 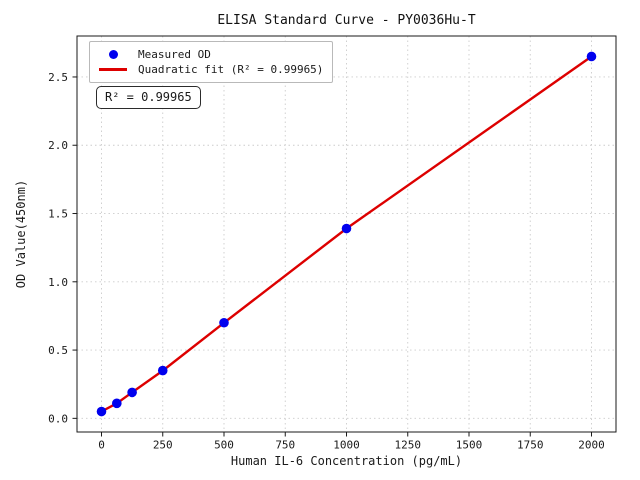 What do you see at coordinates (58, 282) in the screenshot?
I see `y-tick-label: 1.0` at bounding box center [58, 282].